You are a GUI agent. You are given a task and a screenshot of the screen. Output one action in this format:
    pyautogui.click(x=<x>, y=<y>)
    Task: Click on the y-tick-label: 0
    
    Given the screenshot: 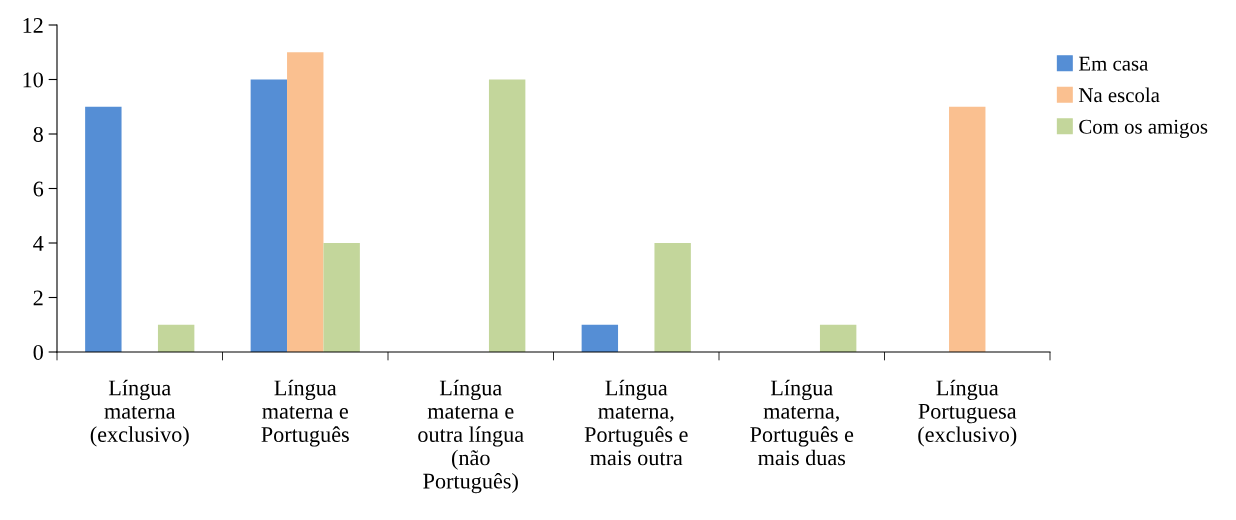 What is the action you would take?
    pyautogui.click(x=38, y=352)
    